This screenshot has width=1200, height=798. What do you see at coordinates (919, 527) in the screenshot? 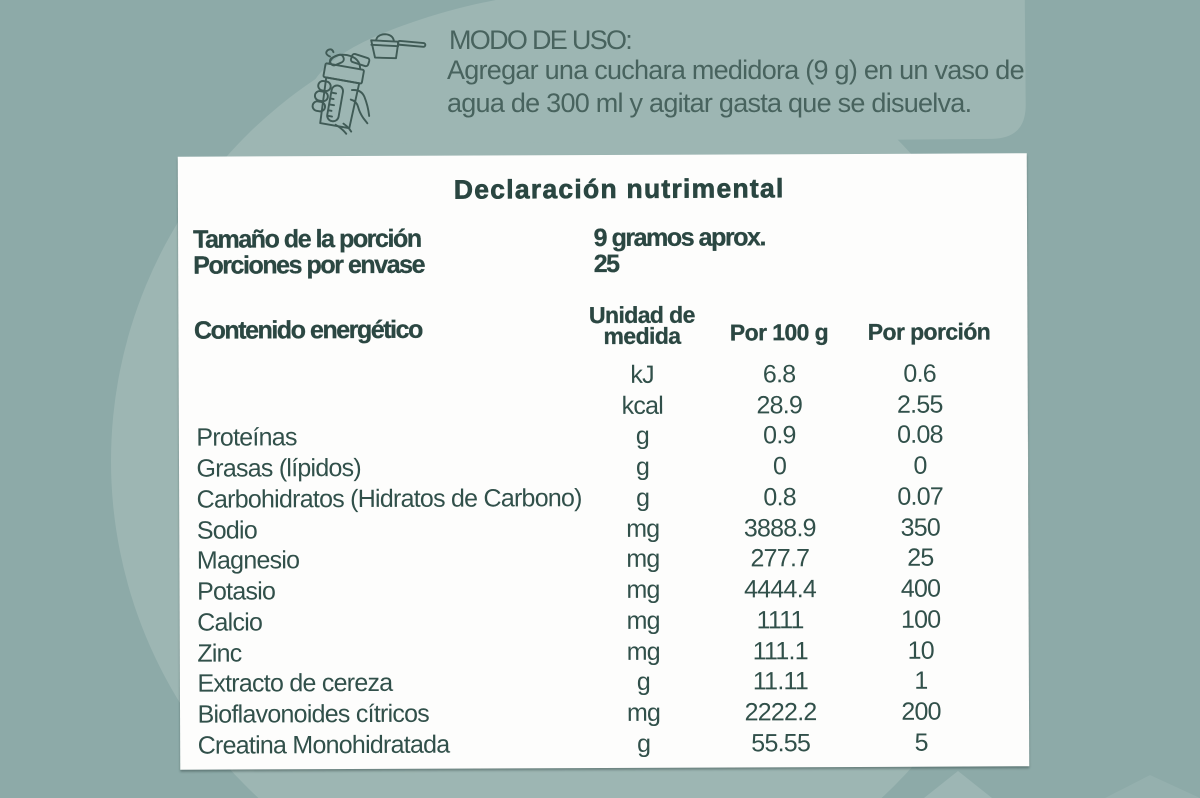
I see `row-per-portion: 350` at bounding box center [919, 527].